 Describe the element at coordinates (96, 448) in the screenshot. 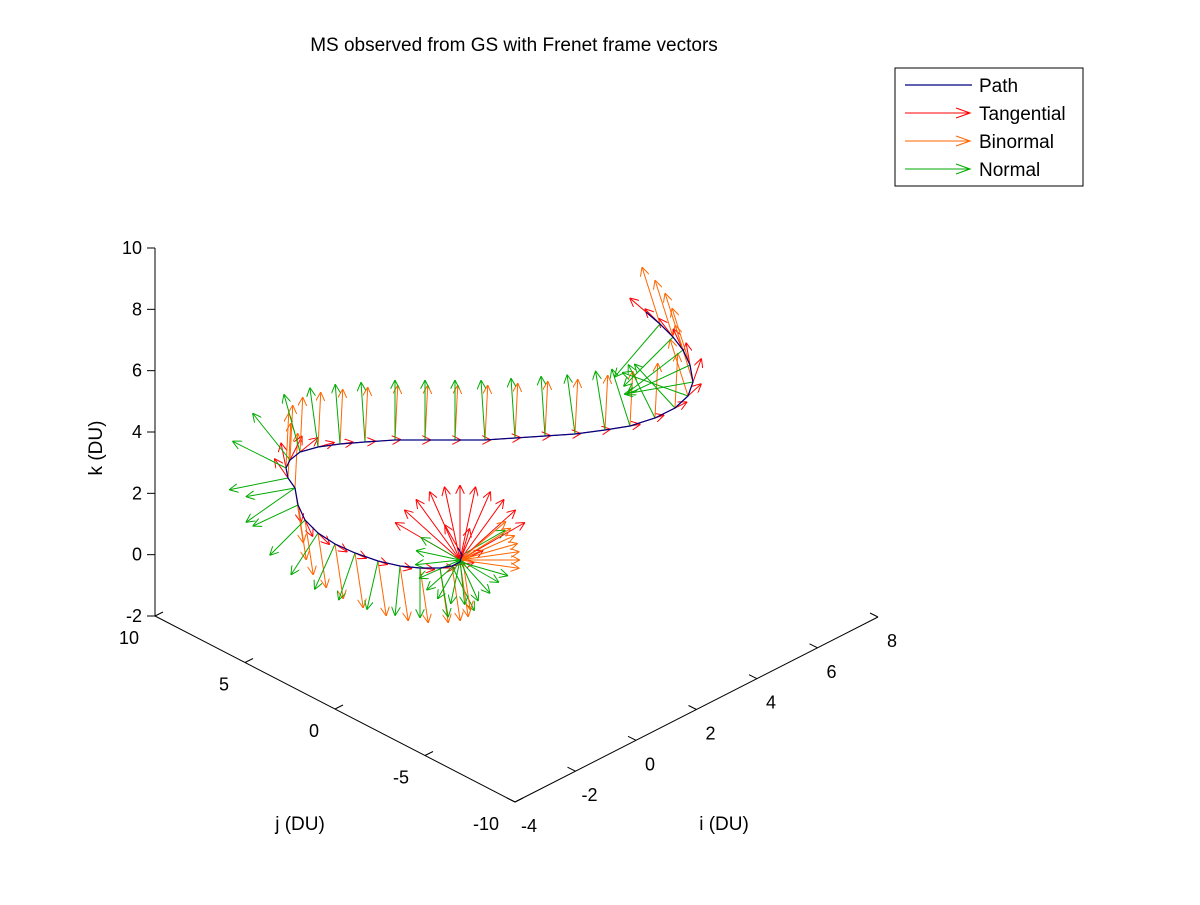

I see `k-axis-label: k (DU)` at that location.